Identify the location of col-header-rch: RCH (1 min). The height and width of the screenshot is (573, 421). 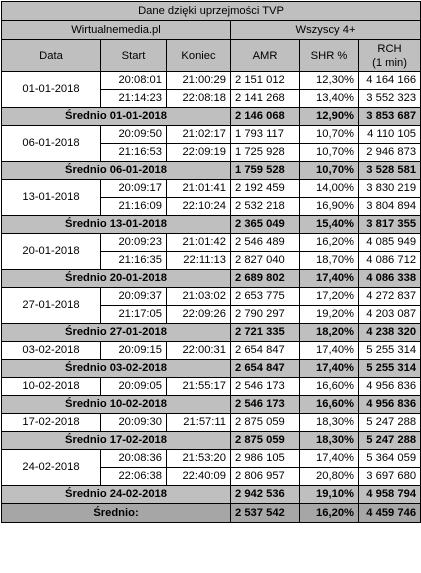
(389, 55).